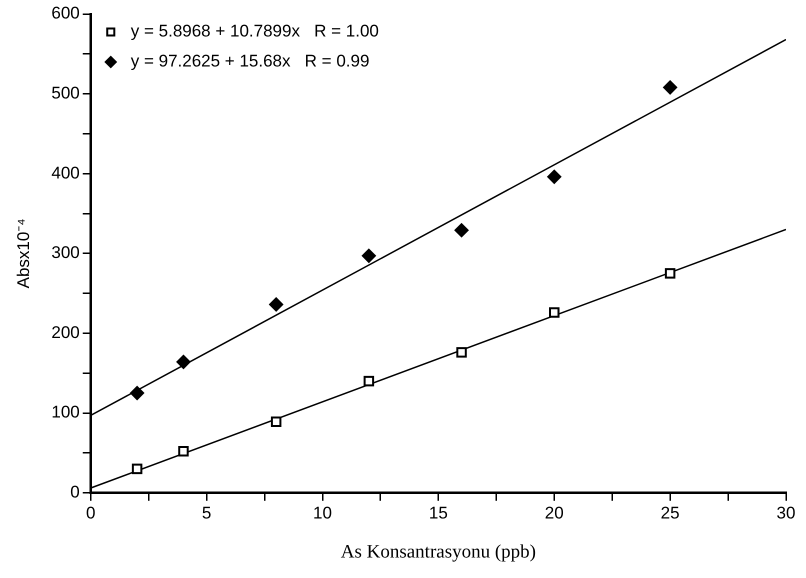 This screenshot has width=806, height=578. Describe the element at coordinates (554, 513) in the screenshot. I see `x-tick-label: 20` at that location.